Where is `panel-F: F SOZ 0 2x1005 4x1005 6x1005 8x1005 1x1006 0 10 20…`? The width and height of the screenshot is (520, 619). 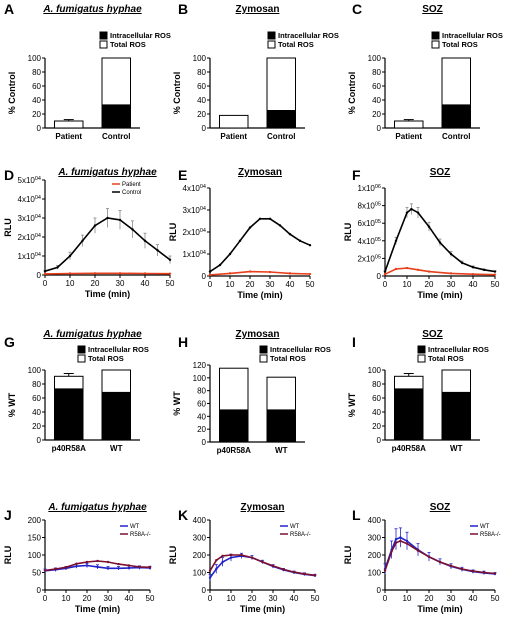 panel-F: F SOZ 0 2x1005 4x1005 6x1005 8x1005 1x1006 0 10 20… is located at coordinates (421, 233).